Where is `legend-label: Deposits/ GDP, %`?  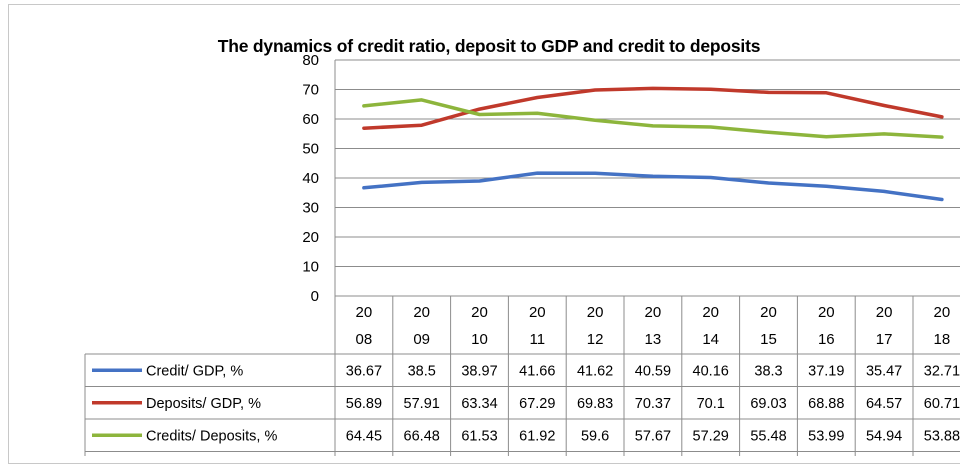 legend-label: Deposits/ GDP, % is located at coordinates (203, 404).